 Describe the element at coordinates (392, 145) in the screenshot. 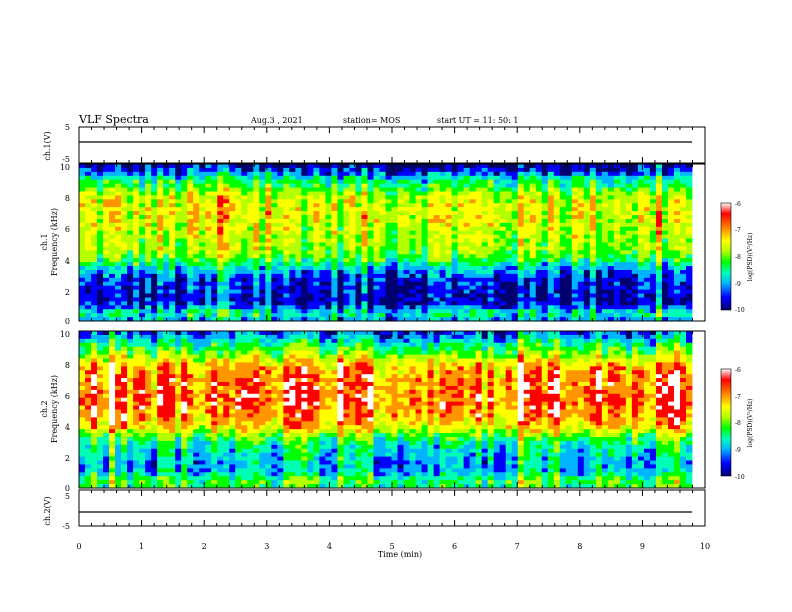

I see `voltage-ch1-ticks` at that location.